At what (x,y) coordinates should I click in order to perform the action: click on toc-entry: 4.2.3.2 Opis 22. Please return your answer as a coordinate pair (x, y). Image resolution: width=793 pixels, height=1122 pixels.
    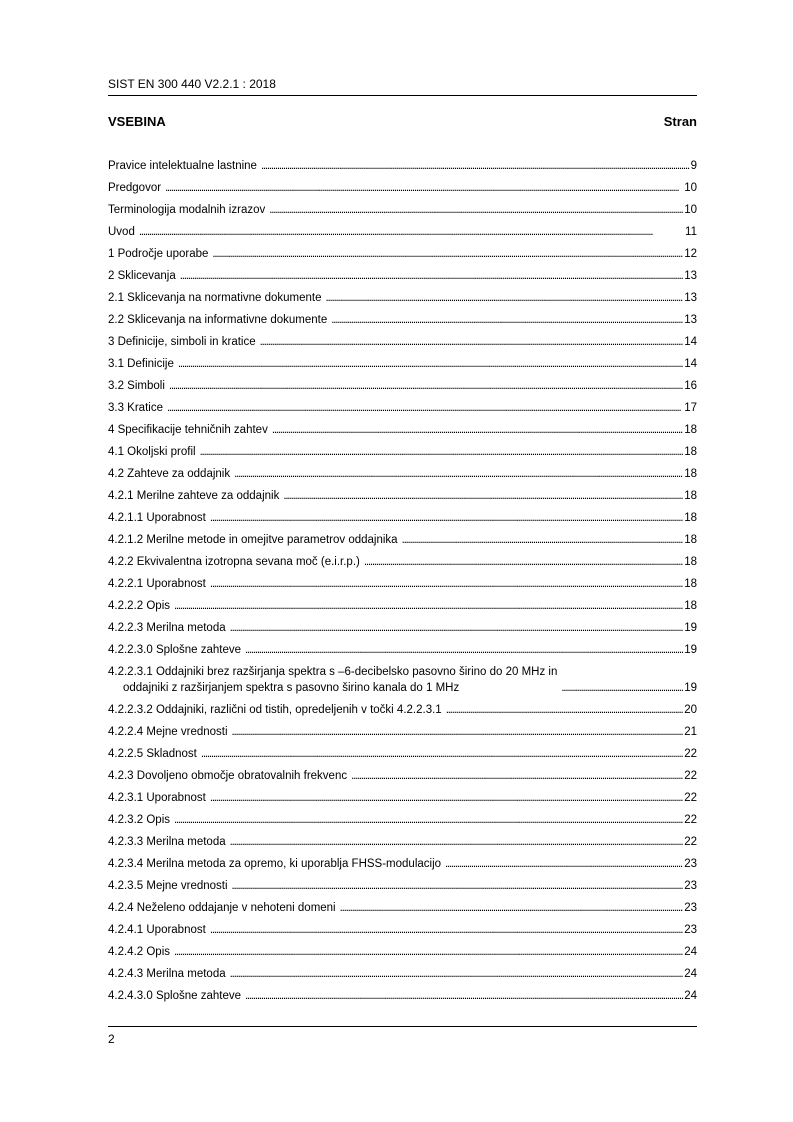
    Looking at the image, I should click on (402, 817).